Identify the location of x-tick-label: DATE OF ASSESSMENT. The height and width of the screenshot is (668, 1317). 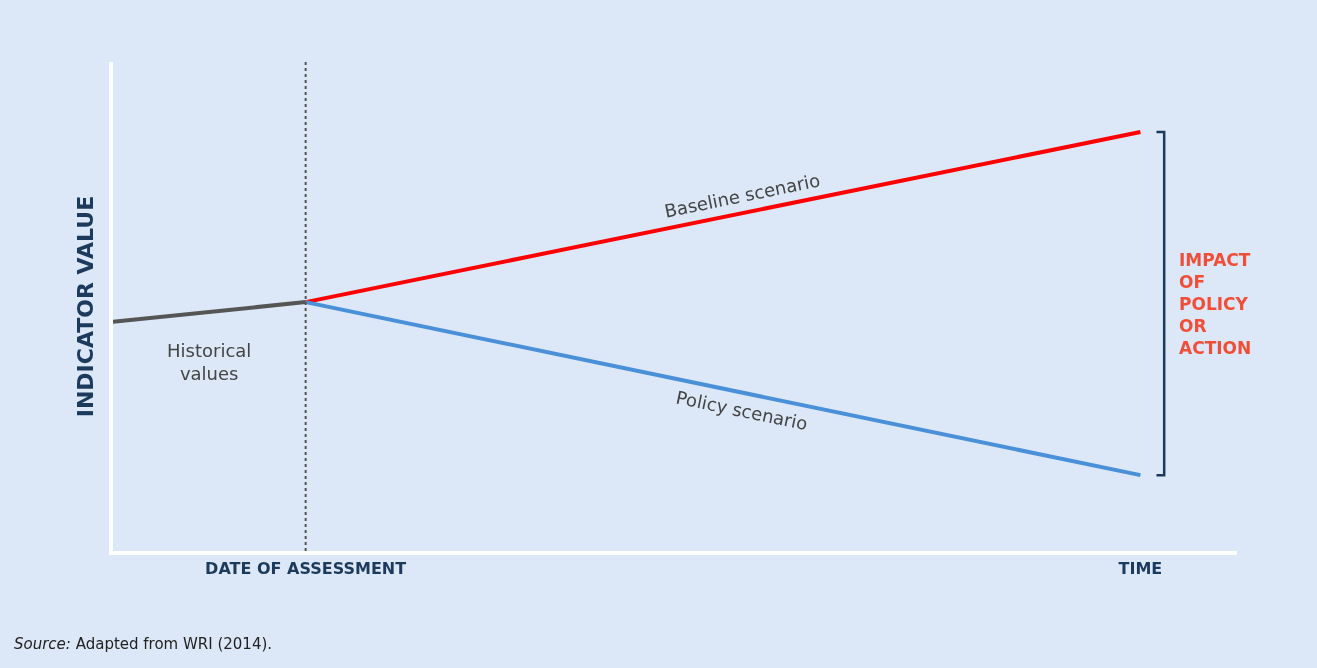
(306, 569).